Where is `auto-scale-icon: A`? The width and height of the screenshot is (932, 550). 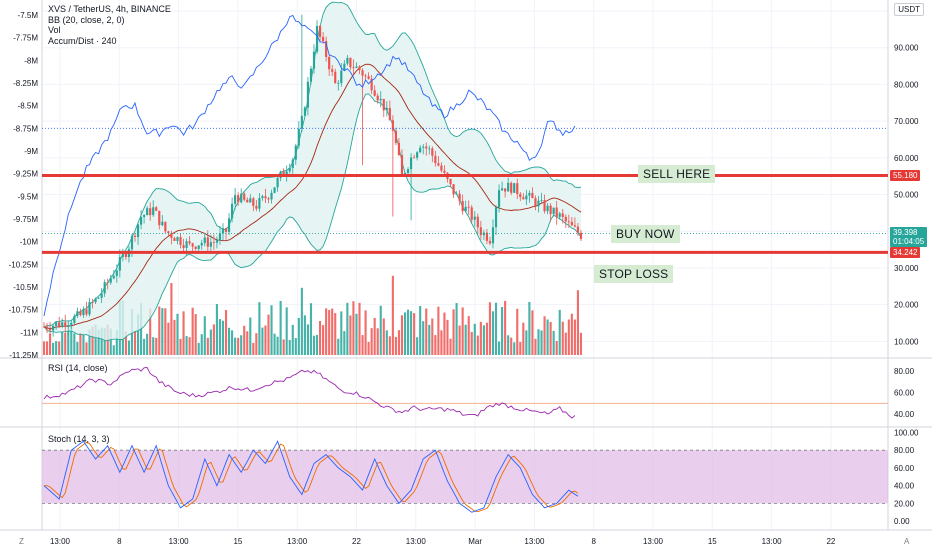 auto-scale-icon: A is located at coordinates (907, 541).